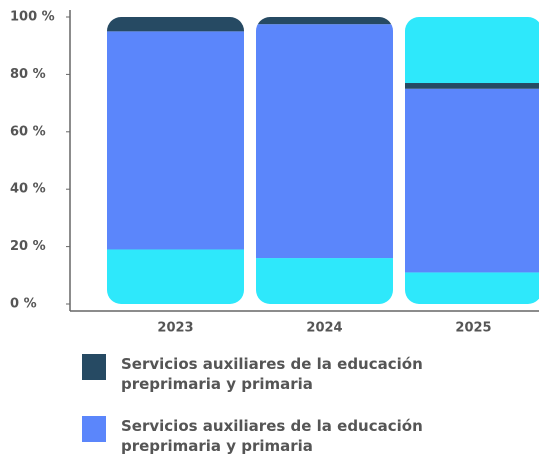 The width and height of the screenshot is (539, 458). What do you see at coordinates (473, 328) in the screenshot?
I see `x-tick-label: 2025` at bounding box center [473, 328].